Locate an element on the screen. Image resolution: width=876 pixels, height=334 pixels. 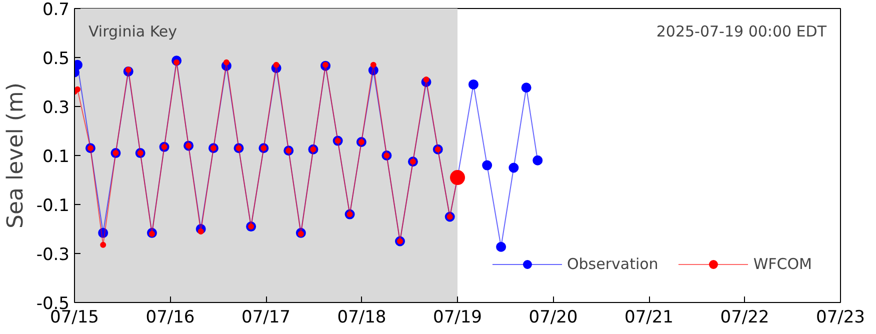
x-tick-label: 07/23 is located at coordinates (841, 318).